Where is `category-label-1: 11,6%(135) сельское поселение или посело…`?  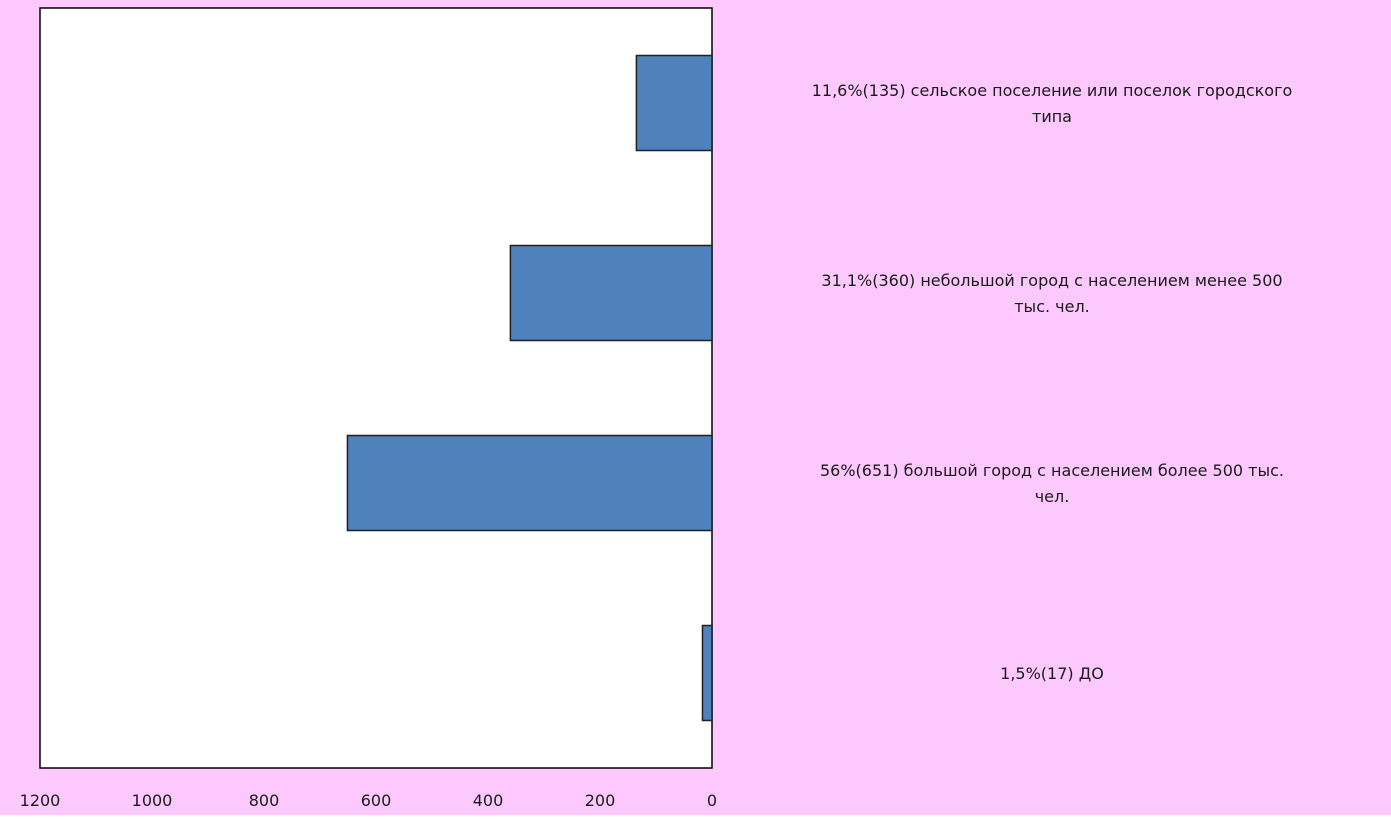
category-label-1: 11,6%(135) сельское поселение или посело… is located at coordinates (1052, 103).